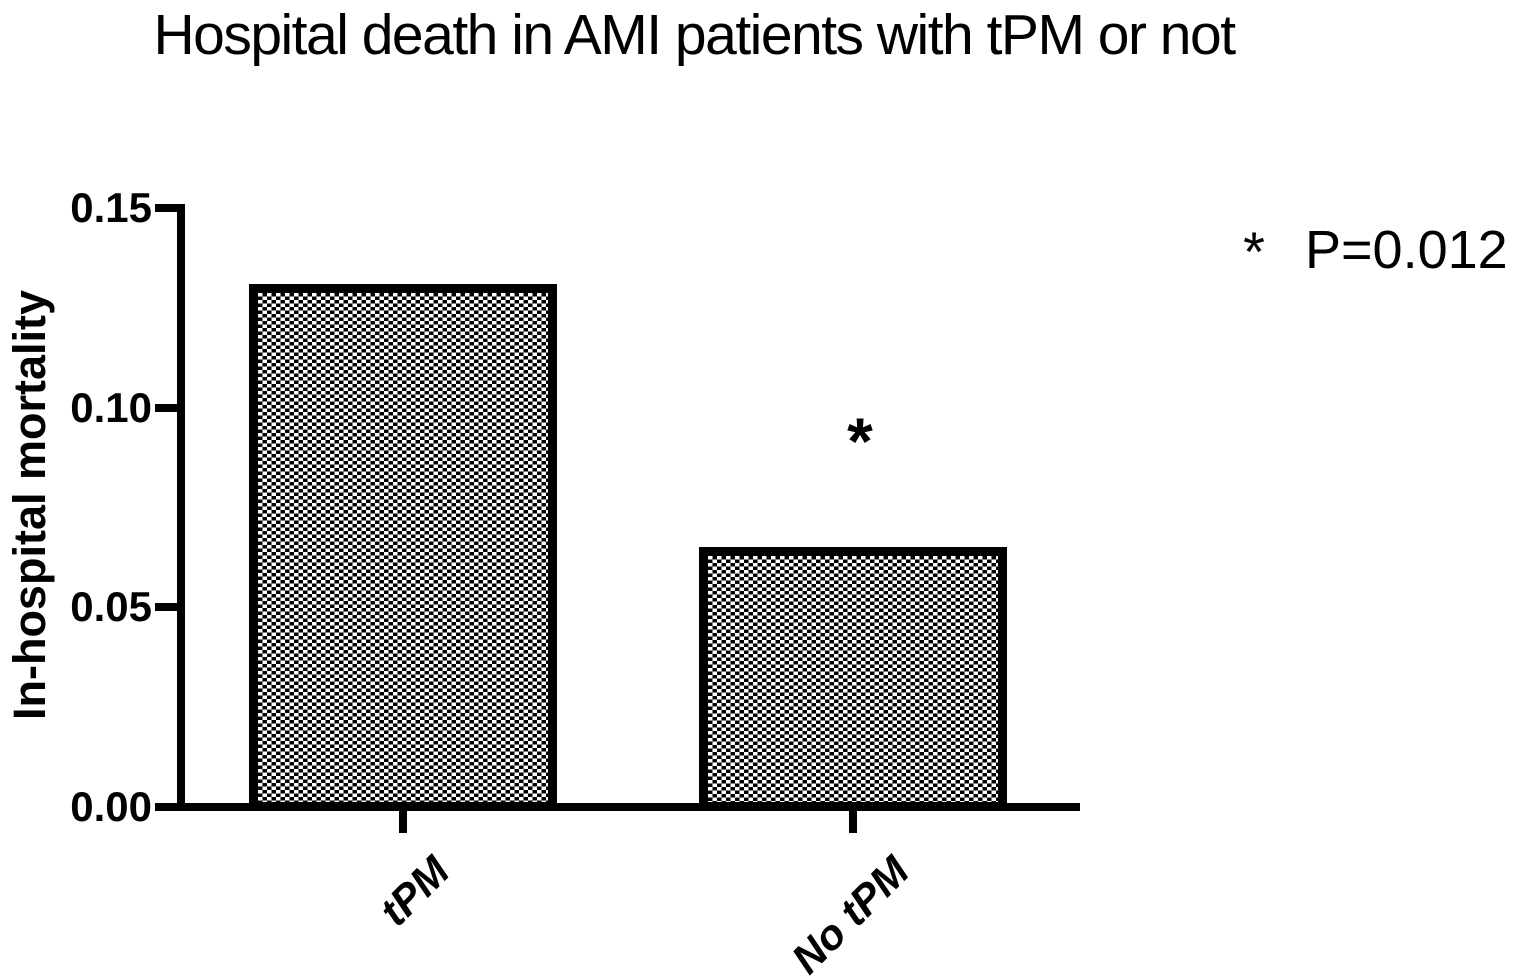 This screenshot has height=980, width=1520. Describe the element at coordinates (1254, 251) in the screenshot. I see `legend-significance-star: *` at that location.